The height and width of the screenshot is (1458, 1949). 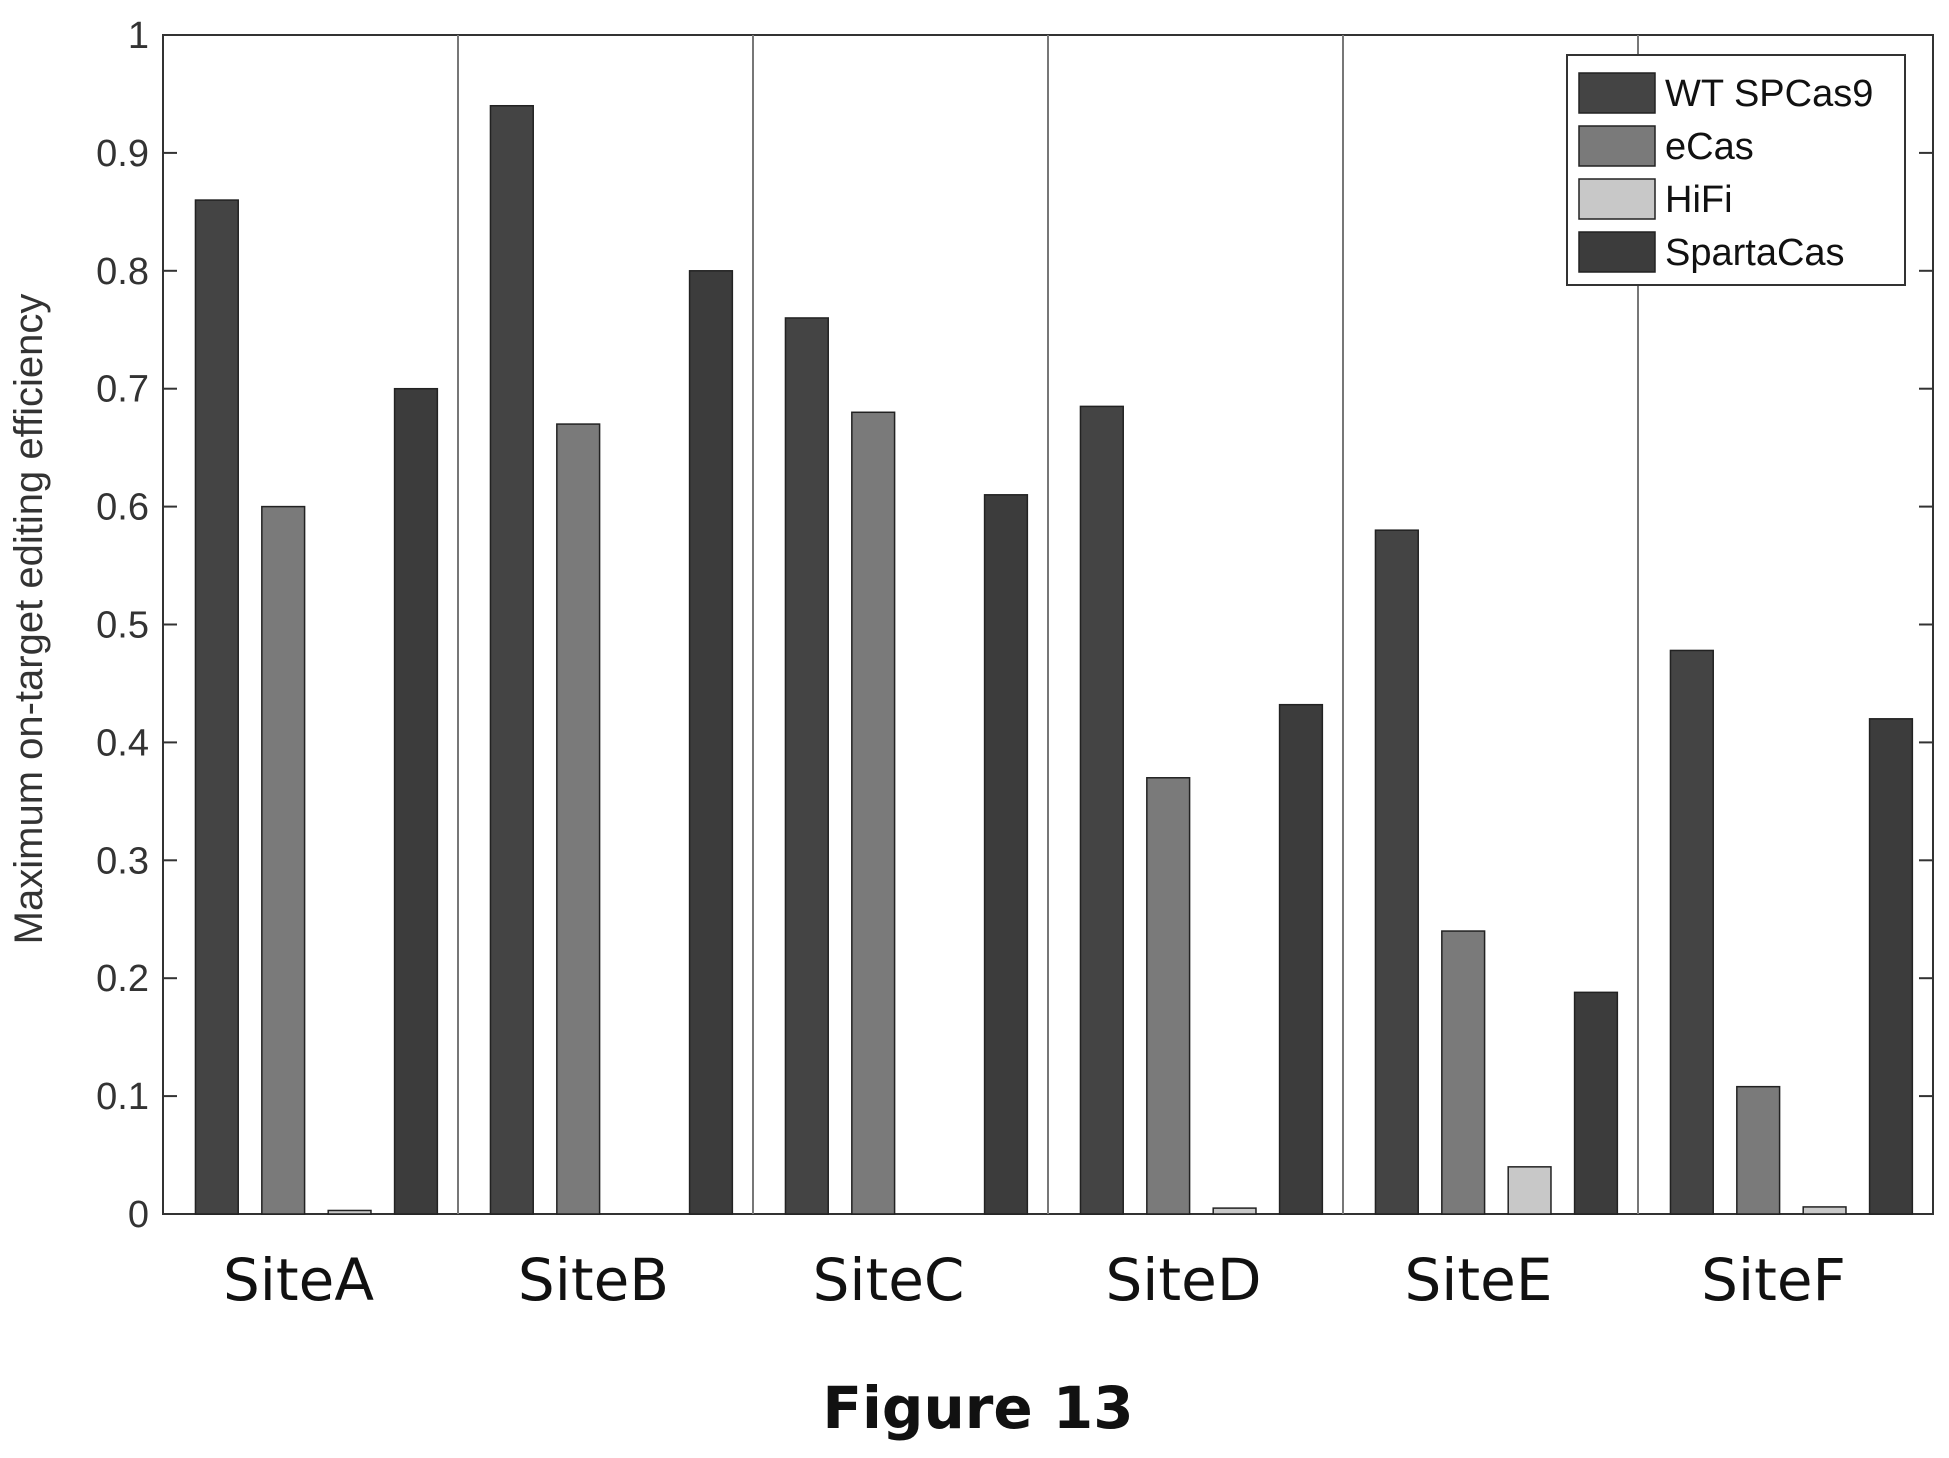 What do you see at coordinates (1034, 1280) in the screenshot?
I see `x-axis-labels: SiteA SiteB SiteC SiteD SiteE SiteF` at bounding box center [1034, 1280].